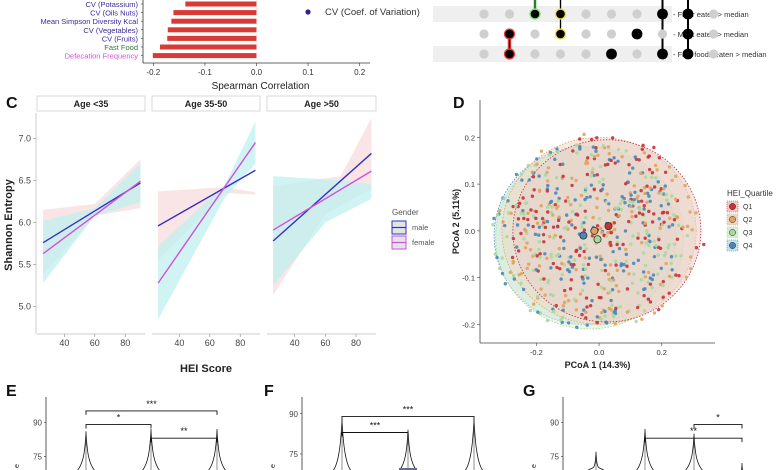 The width and height of the screenshot is (780, 470). What do you see at coordinates (309, 72) in the screenshot?
I see `x-tick-label: 0.1` at bounding box center [309, 72].